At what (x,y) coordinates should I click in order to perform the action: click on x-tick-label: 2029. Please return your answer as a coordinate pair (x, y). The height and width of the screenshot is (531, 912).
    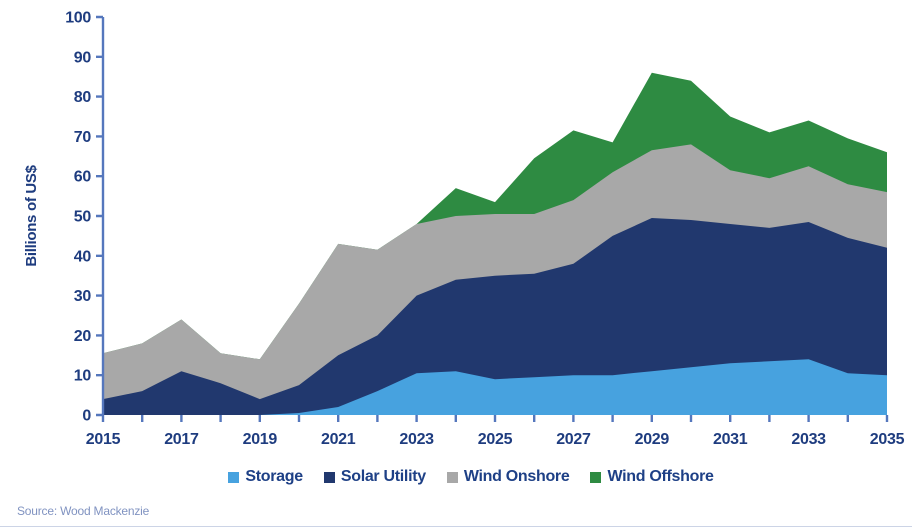
    Looking at the image, I should click on (652, 439).